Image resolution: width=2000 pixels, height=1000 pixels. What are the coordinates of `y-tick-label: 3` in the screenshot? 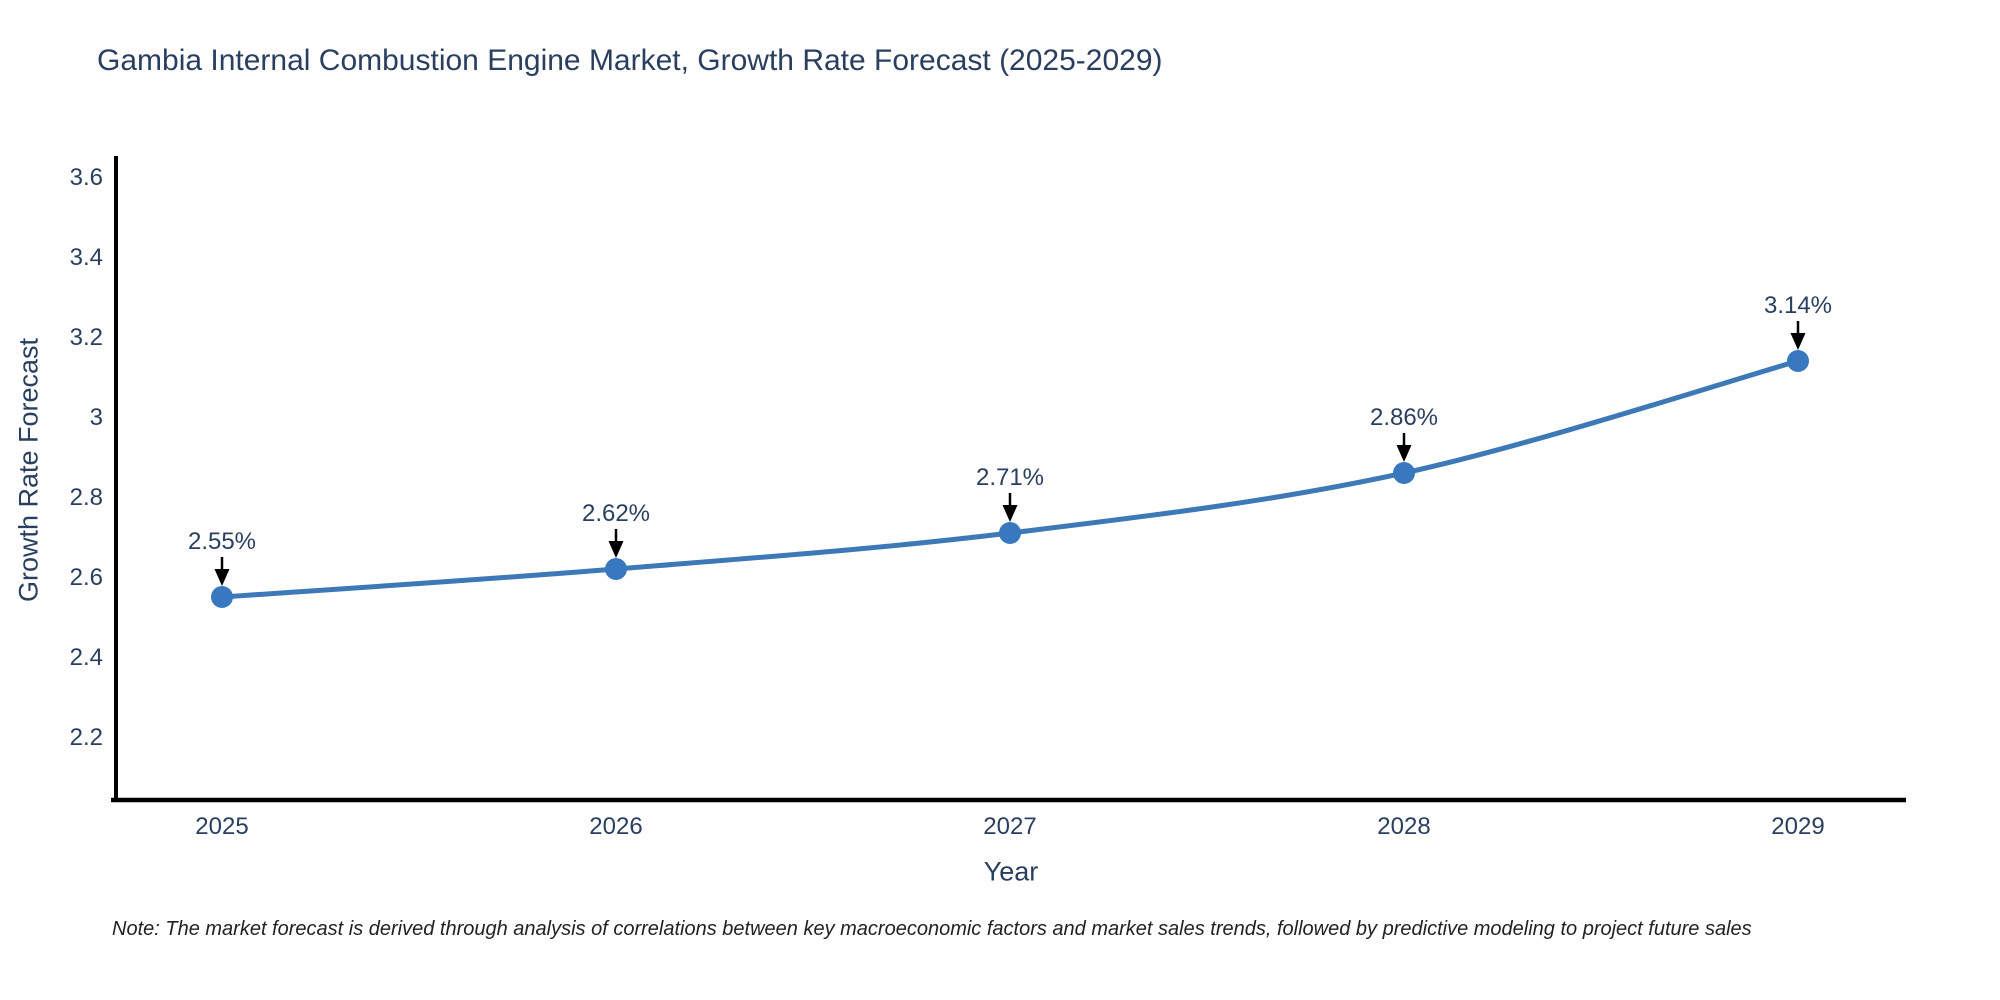 It's located at (96, 417).